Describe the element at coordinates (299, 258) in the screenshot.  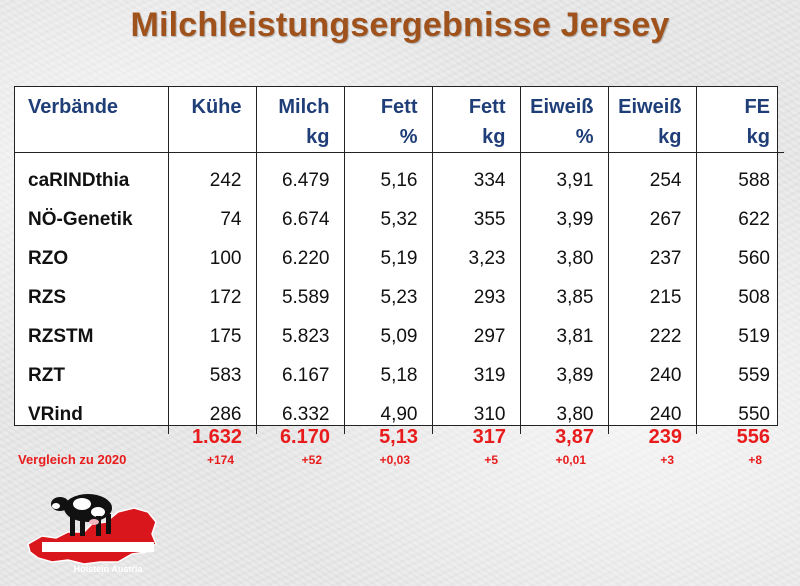
I see `cell-milch-kg: 6.220` at that location.